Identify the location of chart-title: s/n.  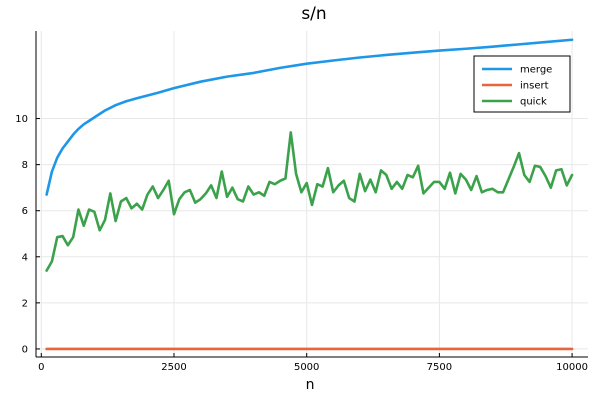
(313, 14).